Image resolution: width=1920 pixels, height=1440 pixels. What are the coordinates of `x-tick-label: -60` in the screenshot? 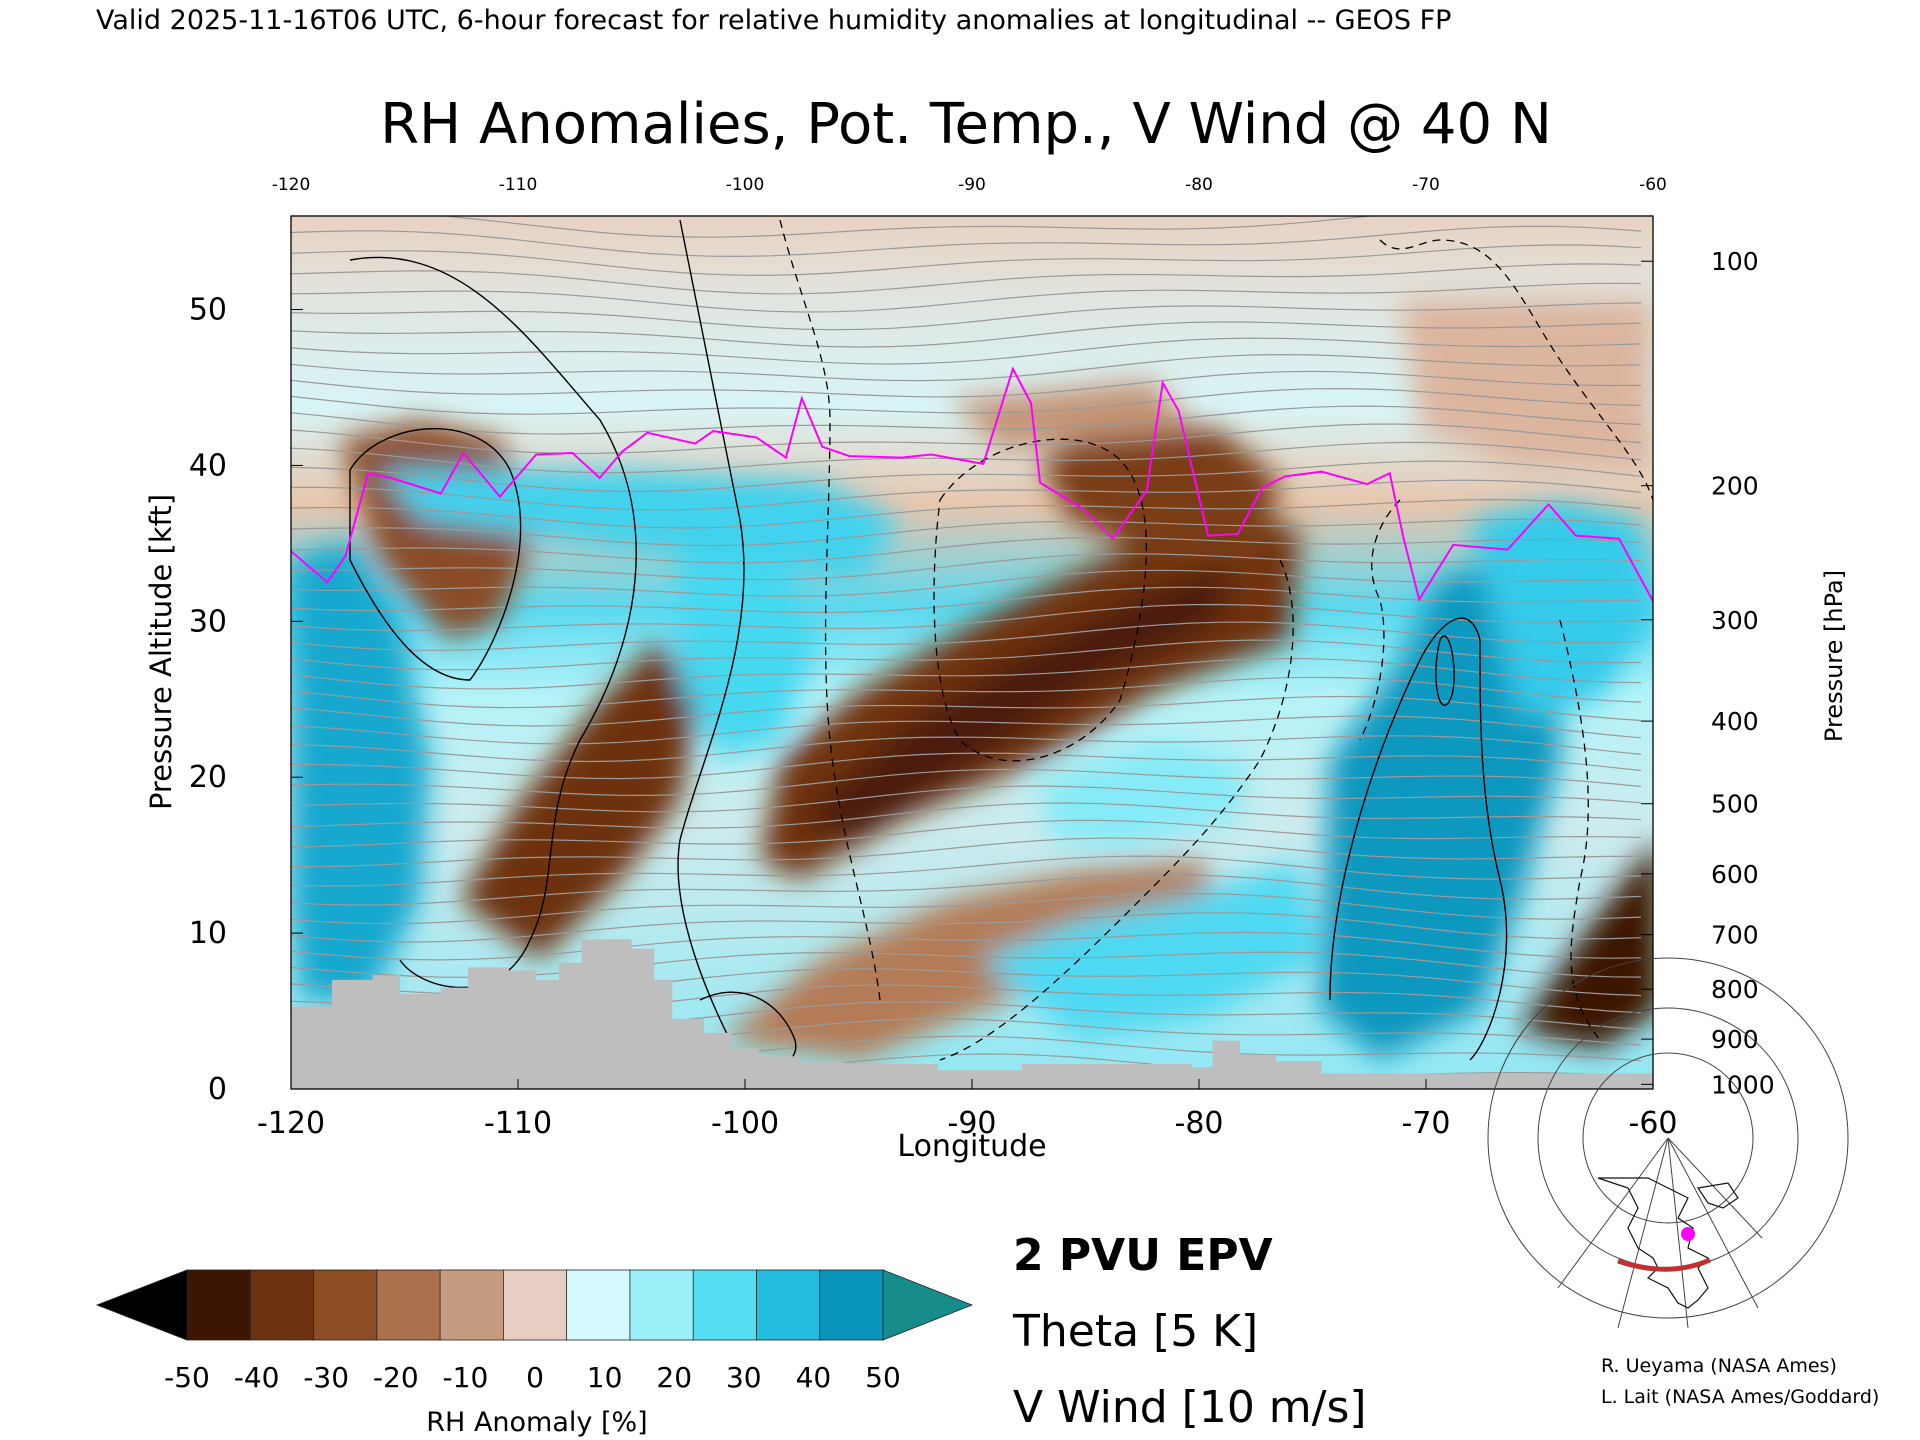 It's located at (1653, 1123).